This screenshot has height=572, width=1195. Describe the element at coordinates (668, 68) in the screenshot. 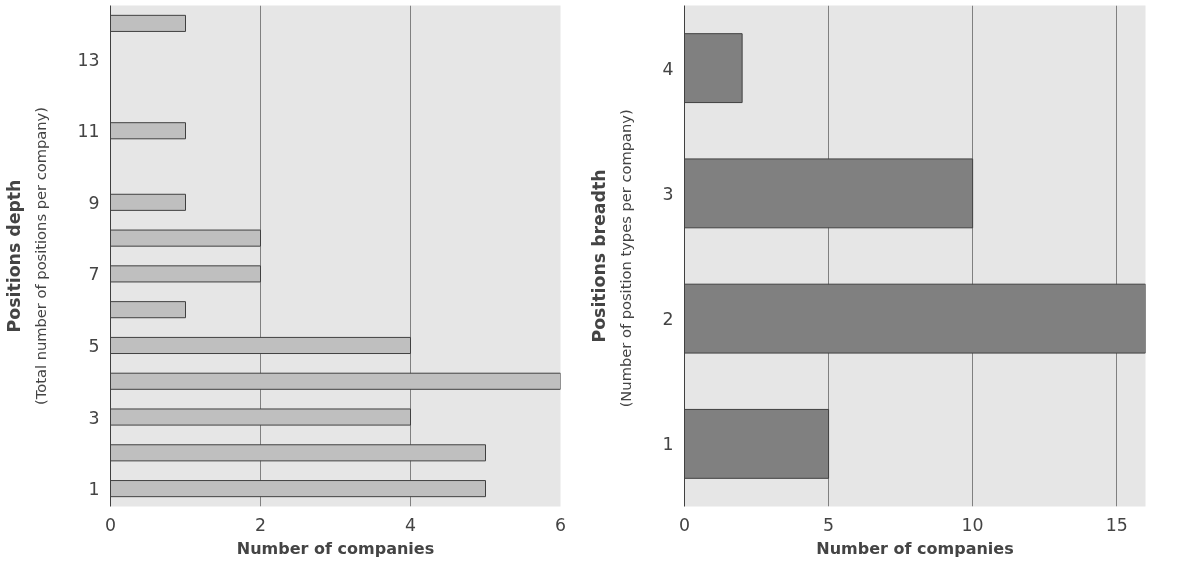

I see `y-tick-label: 4` at that location.